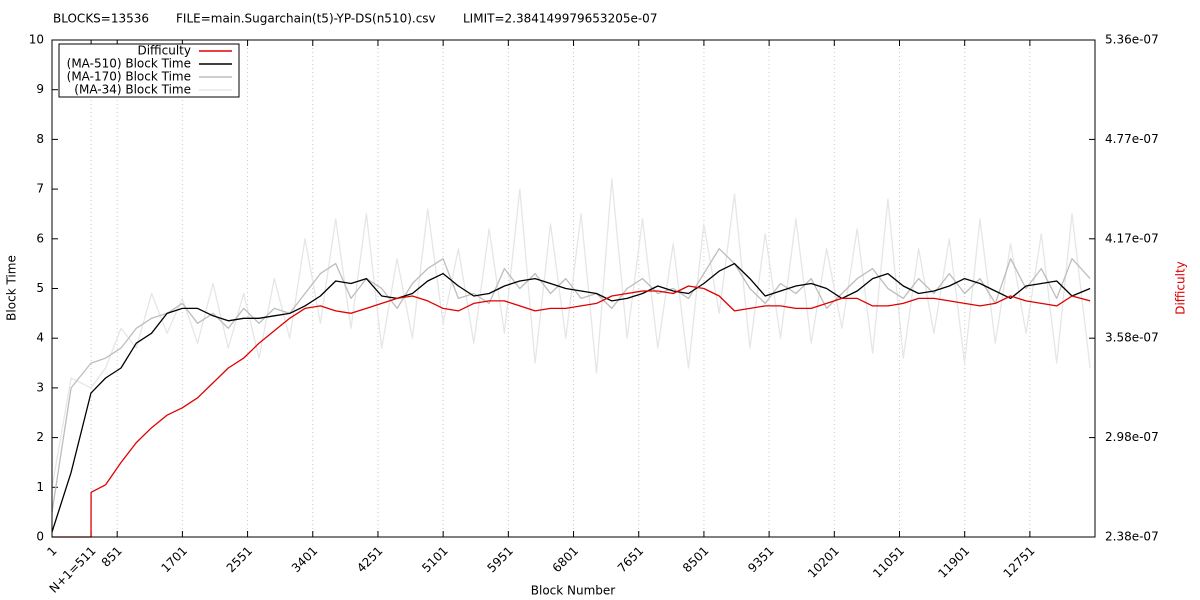  Describe the element at coordinates (40, 437) in the screenshot. I see `y-tick-label: 2` at that location.